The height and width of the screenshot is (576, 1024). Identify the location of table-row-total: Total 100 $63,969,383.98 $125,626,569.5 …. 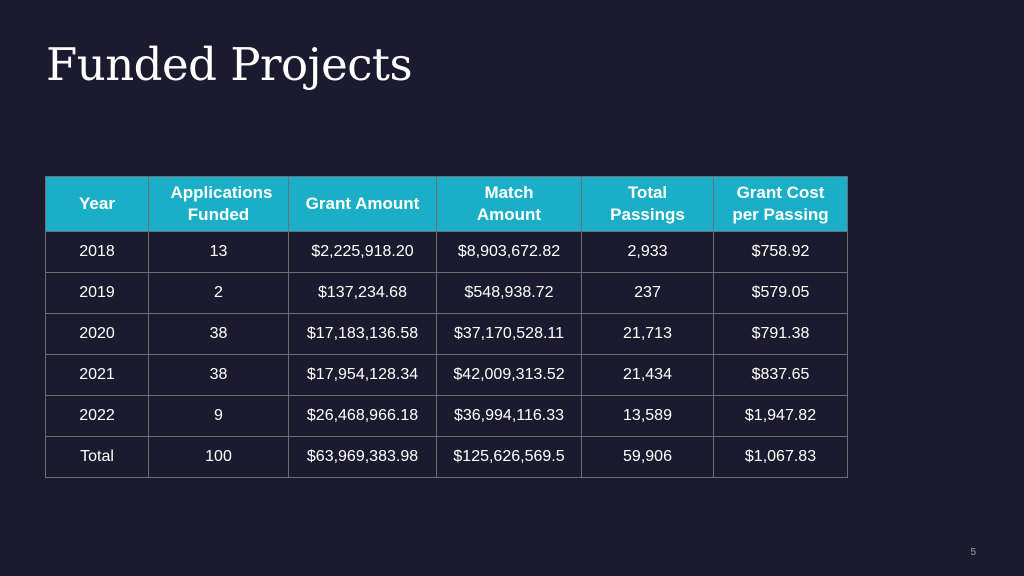
(446, 457).